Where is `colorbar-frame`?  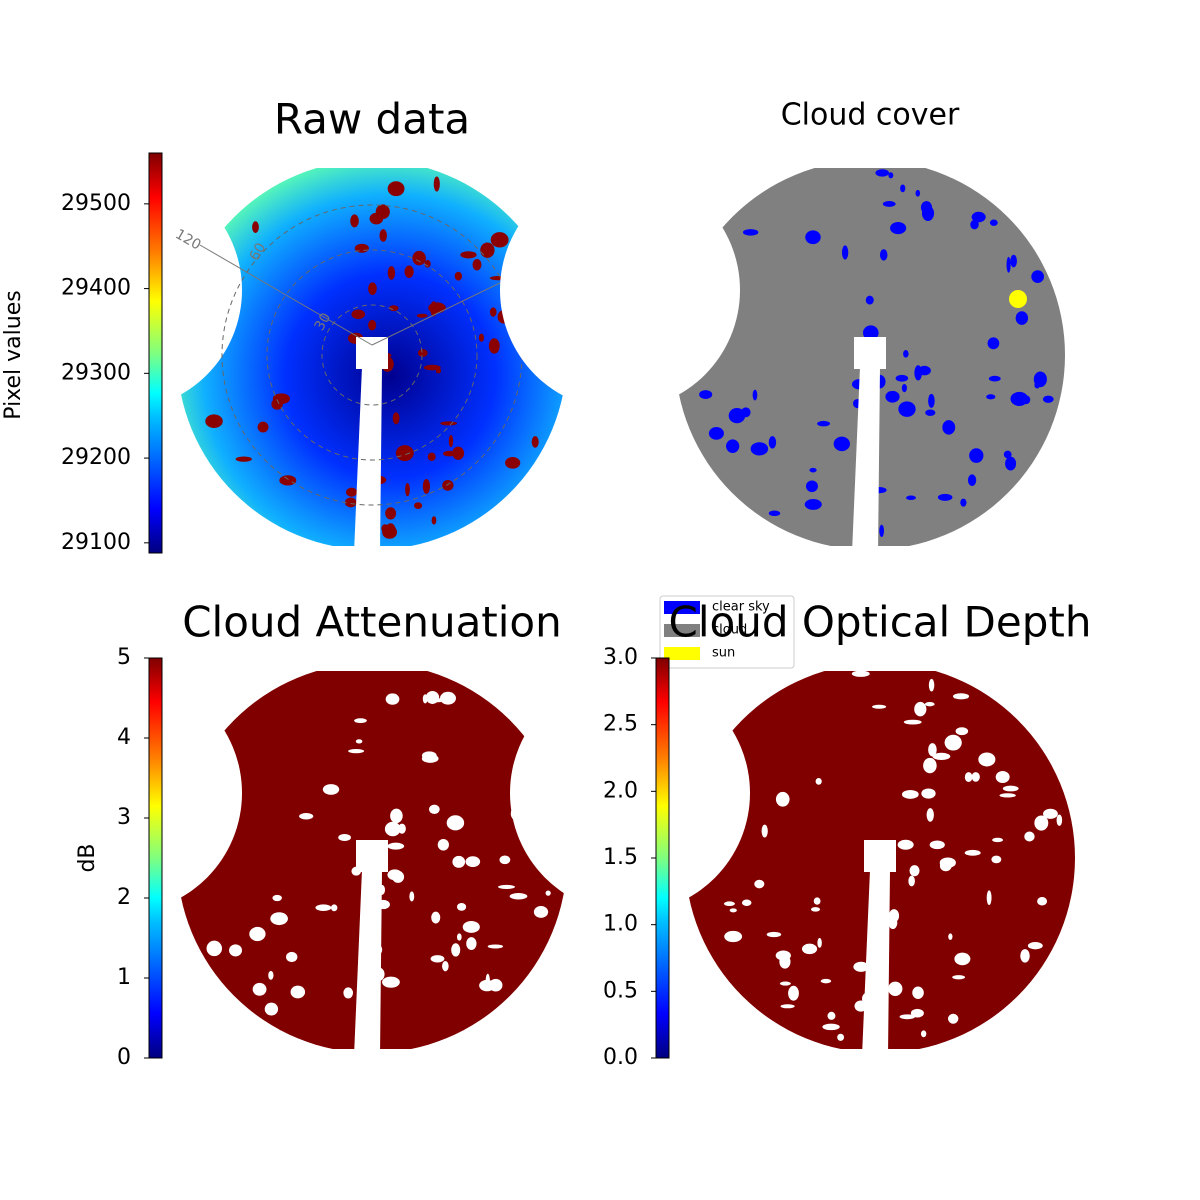 colorbar-frame is located at coordinates (155, 353).